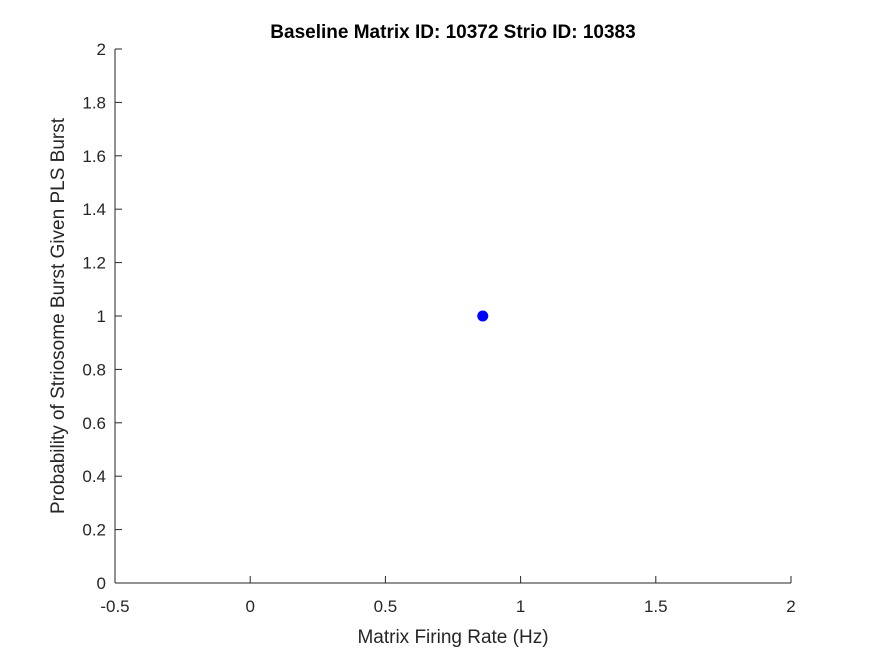  Describe the element at coordinates (94, 369) in the screenshot. I see `y-tick-label: 0.8` at that location.